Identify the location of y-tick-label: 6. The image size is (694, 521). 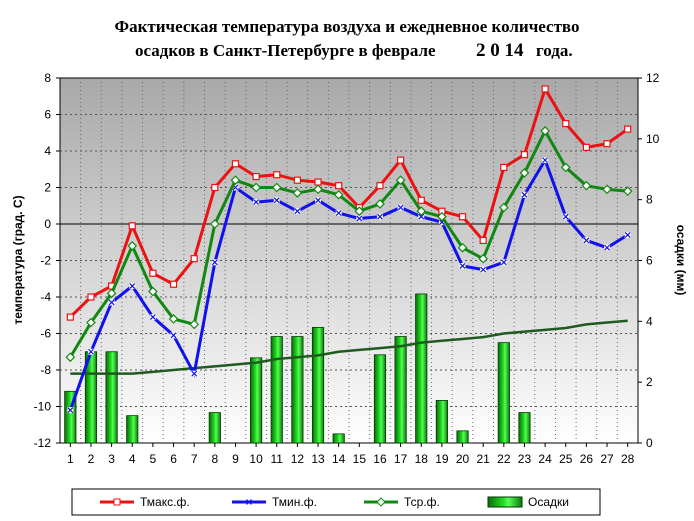
(47, 115).